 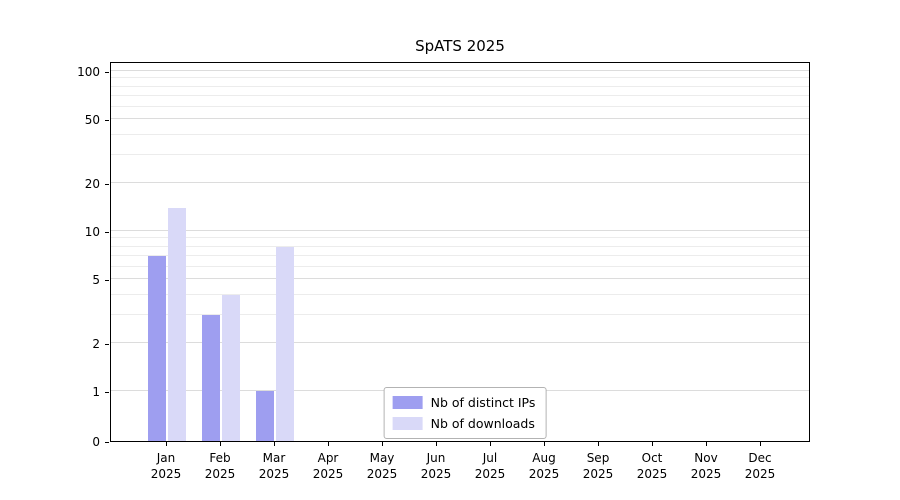 I want to click on legend-item: Nb of downloads, so click(x=464, y=423).